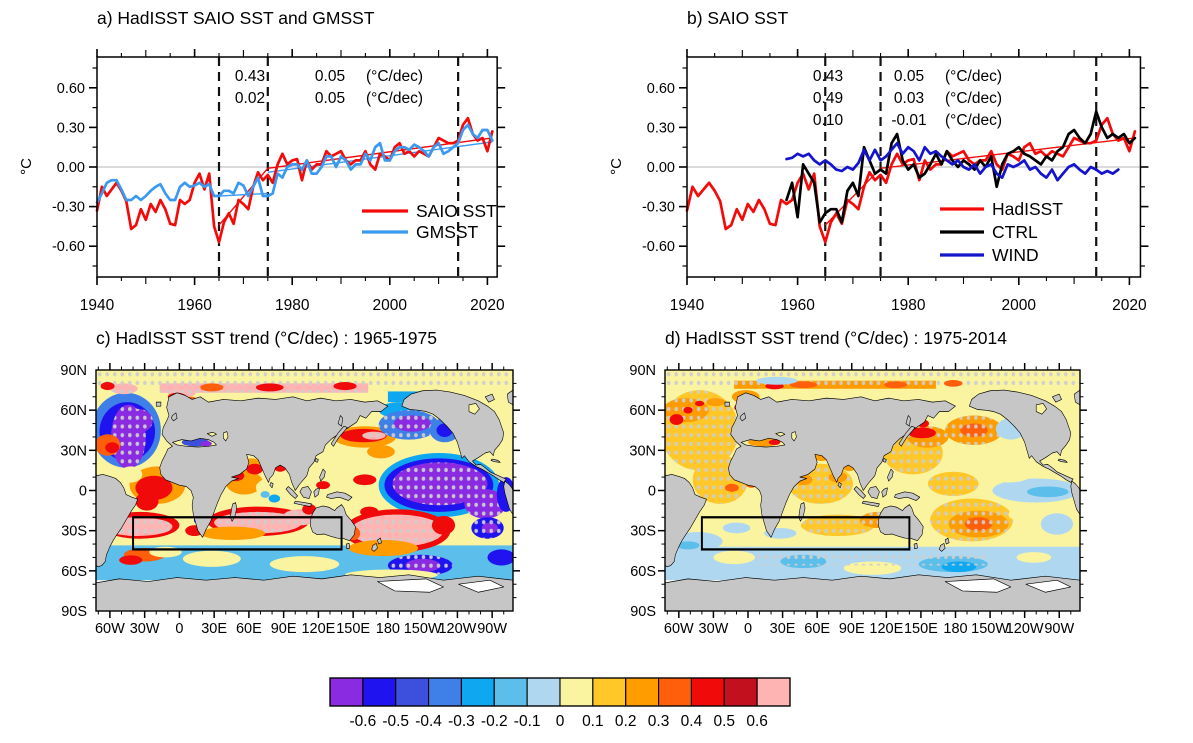 Image resolution: width=1193 pixels, height=743 pixels. What do you see at coordinates (527, 721) in the screenshot?
I see `svg-text: -0.1` at bounding box center [527, 721].